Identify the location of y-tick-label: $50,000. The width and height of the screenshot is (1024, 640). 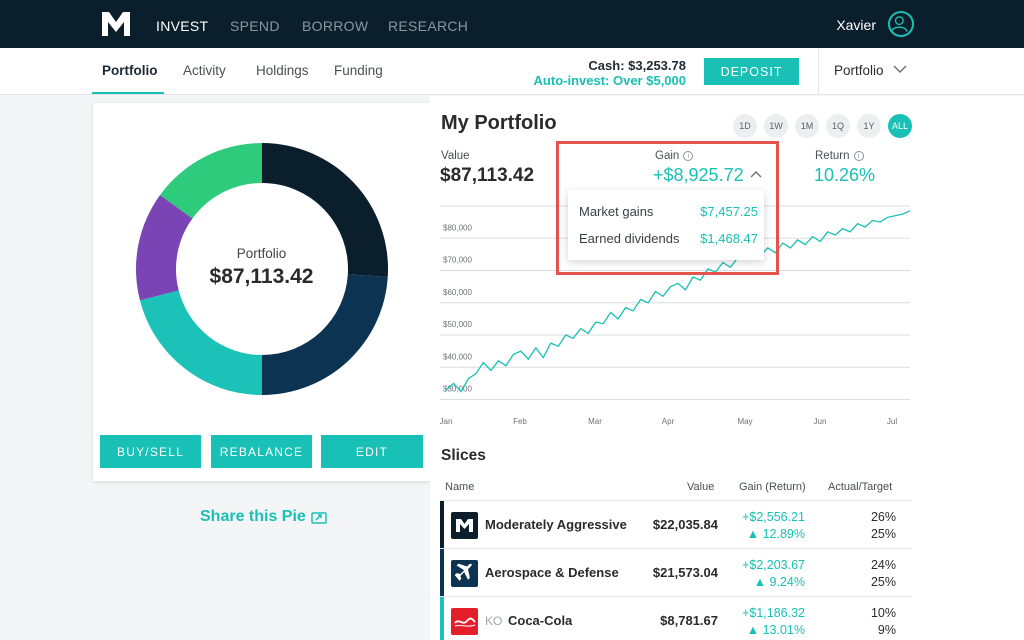
(457, 324).